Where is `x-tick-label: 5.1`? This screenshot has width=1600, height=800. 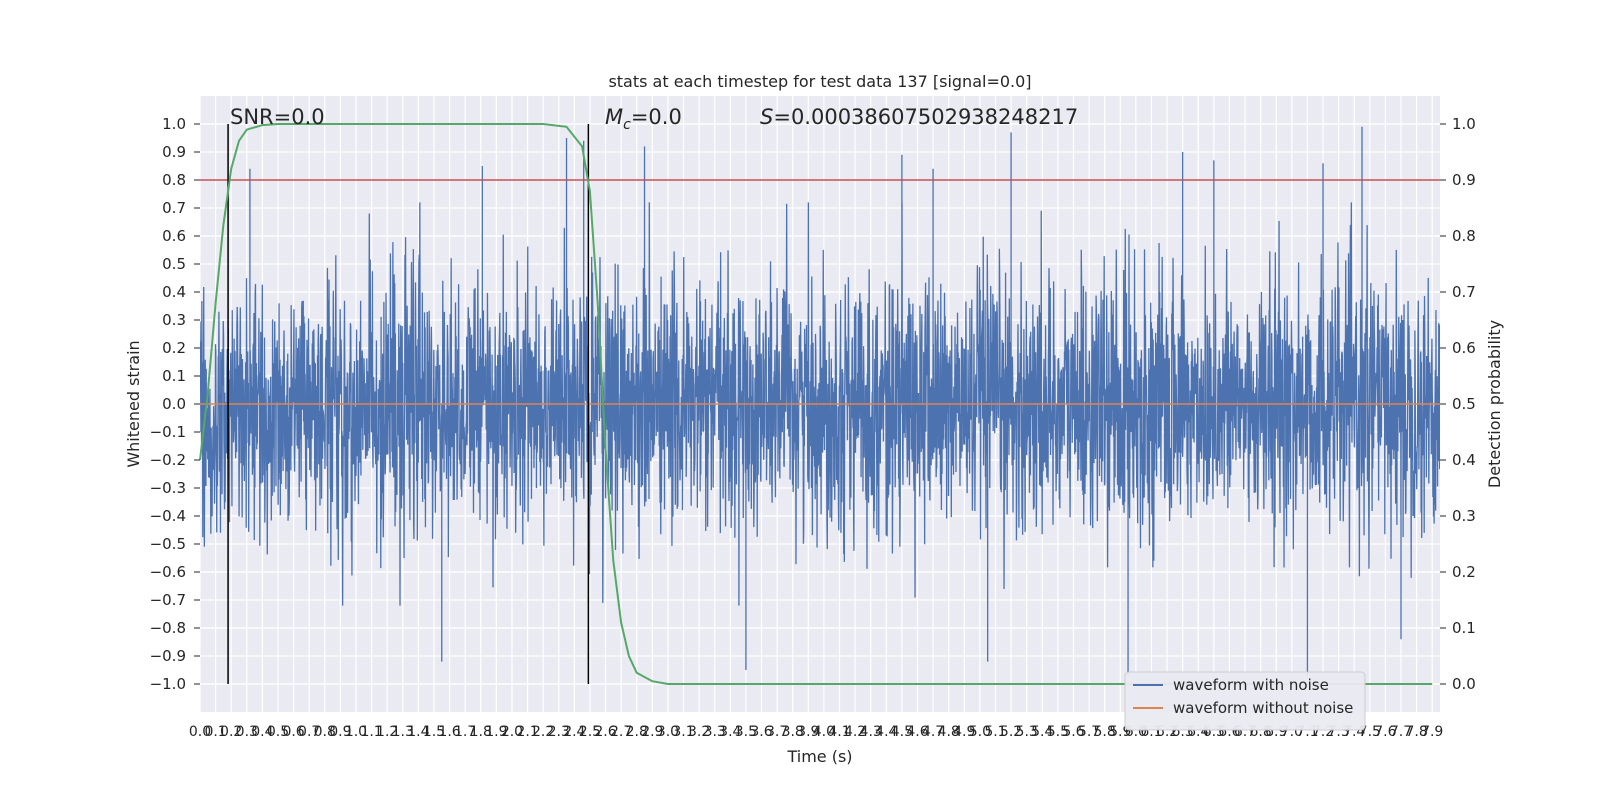
x-tick-label: 5.1 is located at coordinates (995, 732).